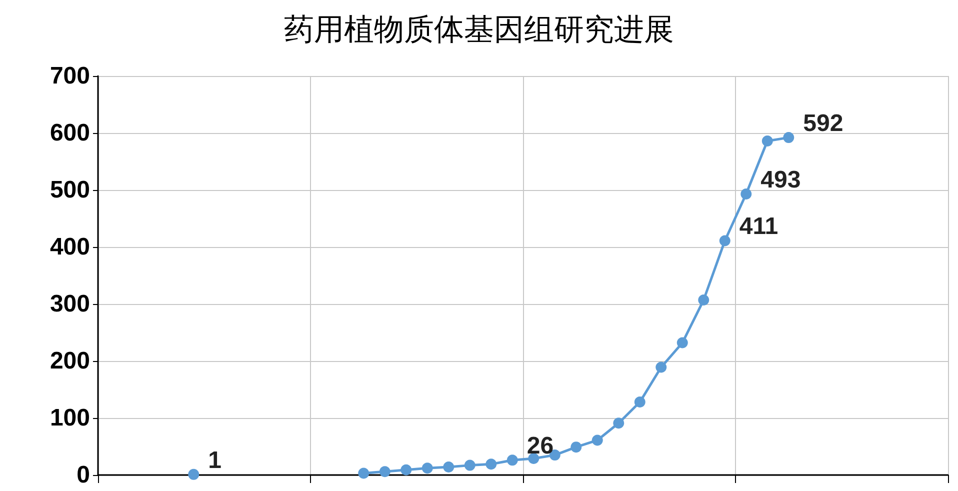 Image resolution: width=958 pixels, height=491 pixels. Describe the element at coordinates (479, 30) in the screenshot. I see `chart-title: 药用植物质体基因组研究进展` at that location.